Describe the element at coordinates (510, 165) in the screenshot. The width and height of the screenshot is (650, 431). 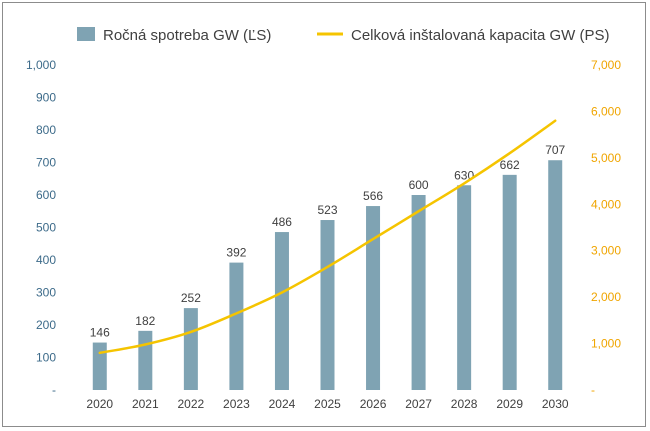
I see `bar-data-label: 662` at that location.